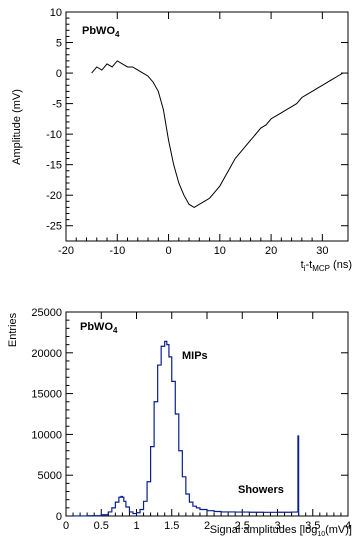 This screenshot has width=353, height=538. What do you see at coordinates (13, 329) in the screenshot?
I see `plot2-y-axis-title: Entries` at bounding box center [13, 329].